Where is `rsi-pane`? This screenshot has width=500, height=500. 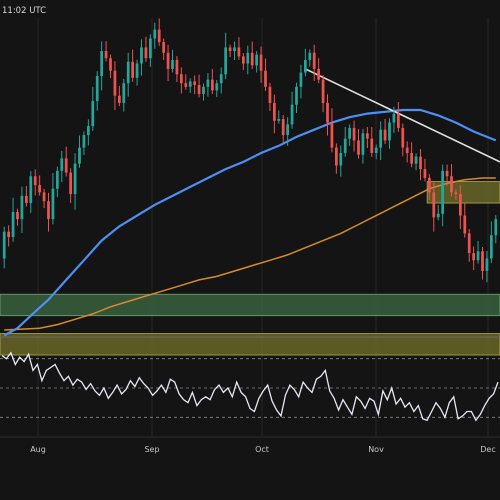
rsi-pane is located at coordinates (250, 386).